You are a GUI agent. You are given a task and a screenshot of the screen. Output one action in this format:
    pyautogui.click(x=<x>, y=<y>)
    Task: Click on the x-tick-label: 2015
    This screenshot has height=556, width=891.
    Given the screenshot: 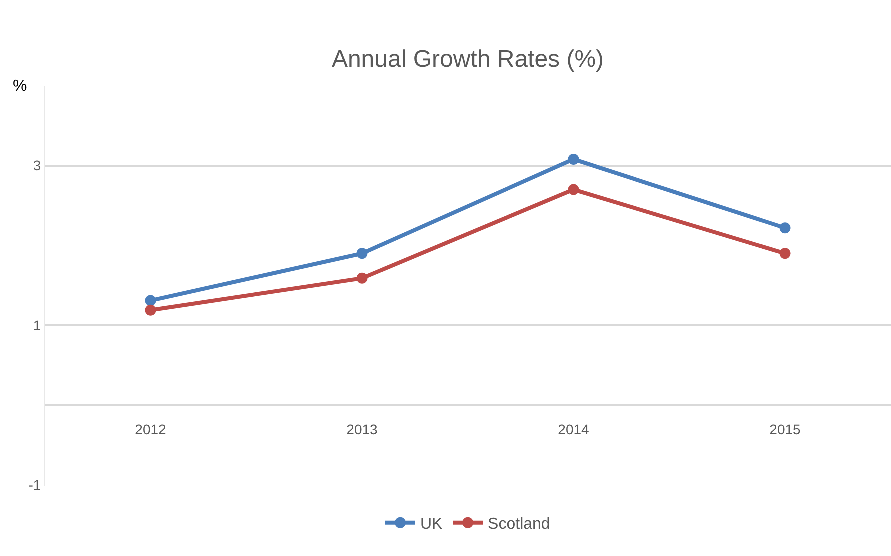 What is the action you would take?
    pyautogui.click(x=786, y=429)
    